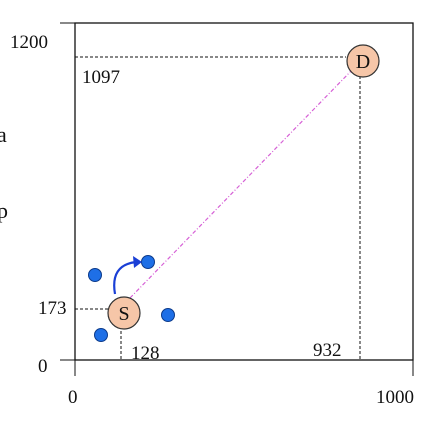 The height and width of the screenshot is (423, 429). What do you see at coordinates (43, 366) in the screenshot?
I see `y-min-label: 0` at bounding box center [43, 366].